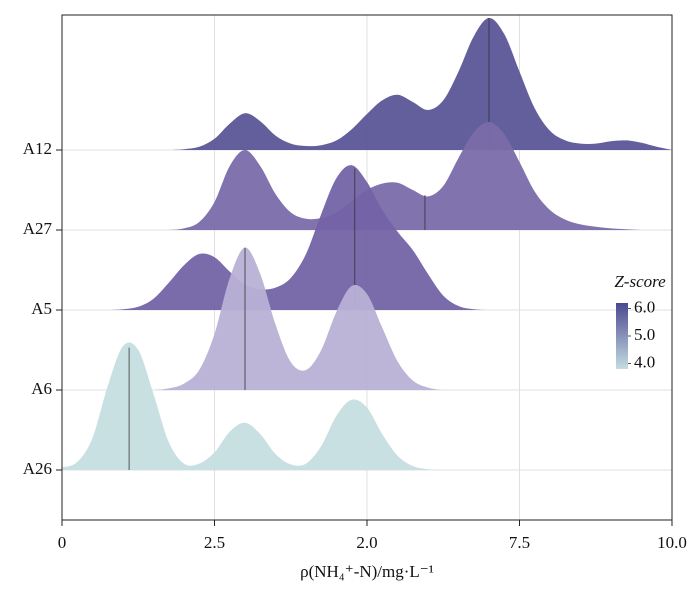 This screenshot has width=700, height=594. What do you see at coordinates (41, 388) in the screenshot?
I see `y-tick-label: A6` at bounding box center [41, 388].